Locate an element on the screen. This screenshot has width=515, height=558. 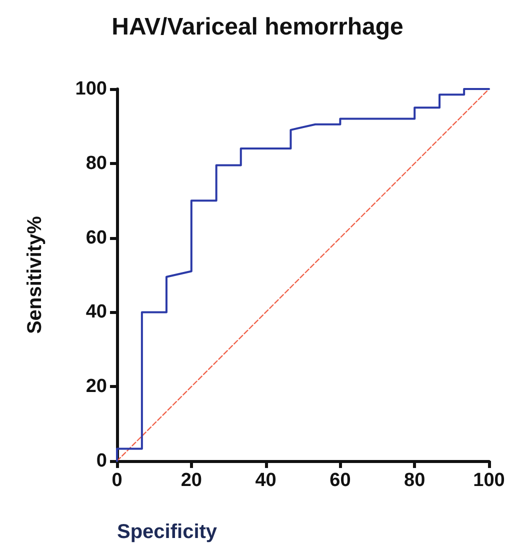
x-tick-label: 60 is located at coordinates (340, 480).